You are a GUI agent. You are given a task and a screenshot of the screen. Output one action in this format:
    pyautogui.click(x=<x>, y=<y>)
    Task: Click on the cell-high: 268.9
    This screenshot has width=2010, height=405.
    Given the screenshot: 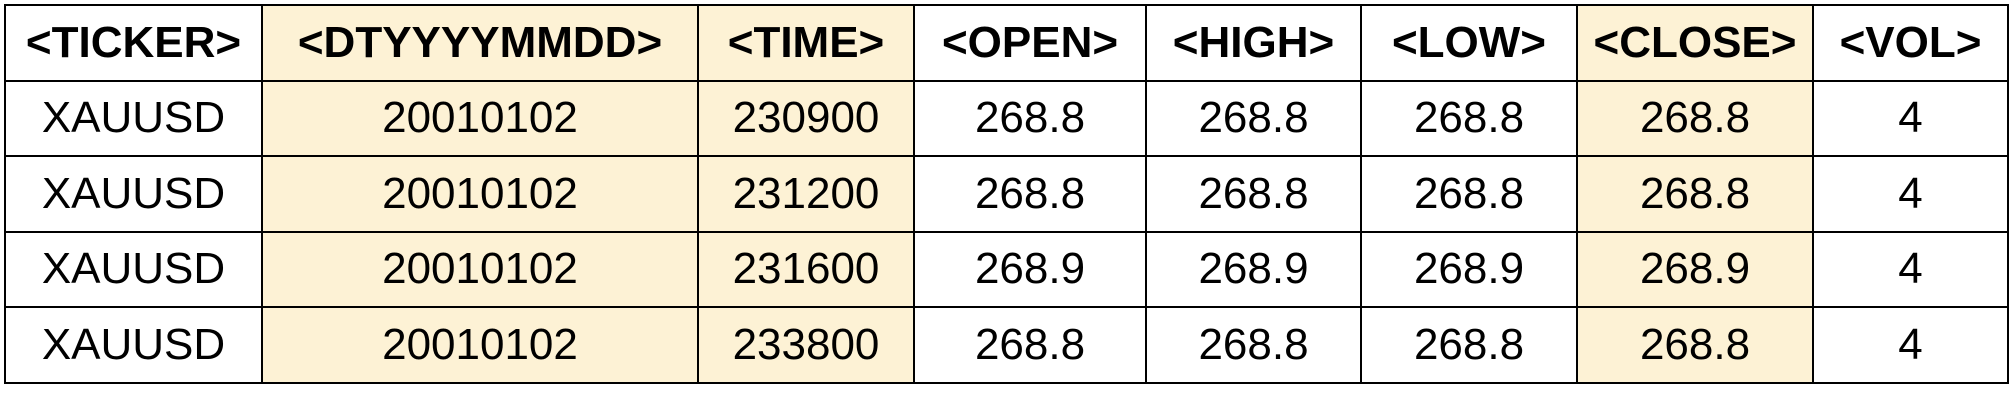 What is the action you would take?
    pyautogui.click(x=1253, y=269)
    